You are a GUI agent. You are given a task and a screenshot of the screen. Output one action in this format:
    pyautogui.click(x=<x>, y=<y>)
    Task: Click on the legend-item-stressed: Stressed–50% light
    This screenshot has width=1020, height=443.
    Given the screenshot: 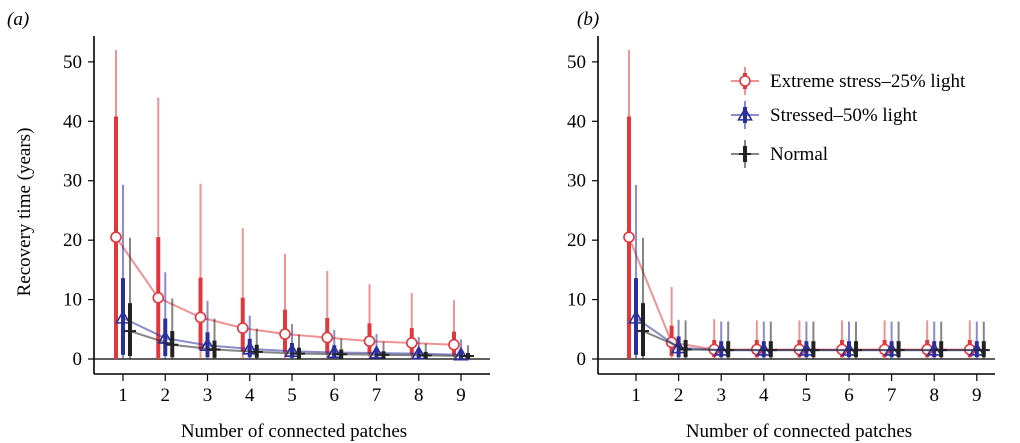 What is the action you would take?
    pyautogui.click(x=824, y=115)
    